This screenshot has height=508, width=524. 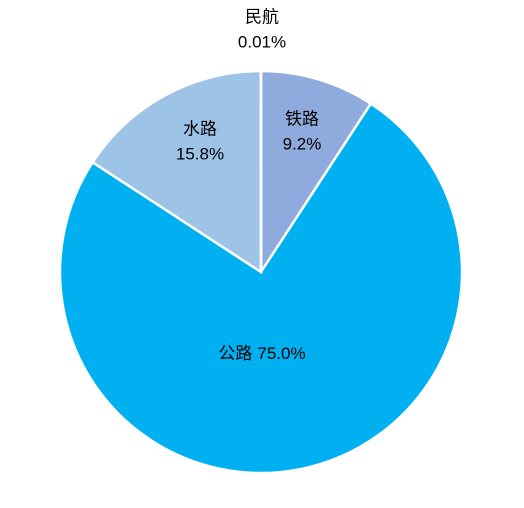 What do you see at coordinates (235, 353) in the screenshot?
I see `category-label: 公路` at bounding box center [235, 353].